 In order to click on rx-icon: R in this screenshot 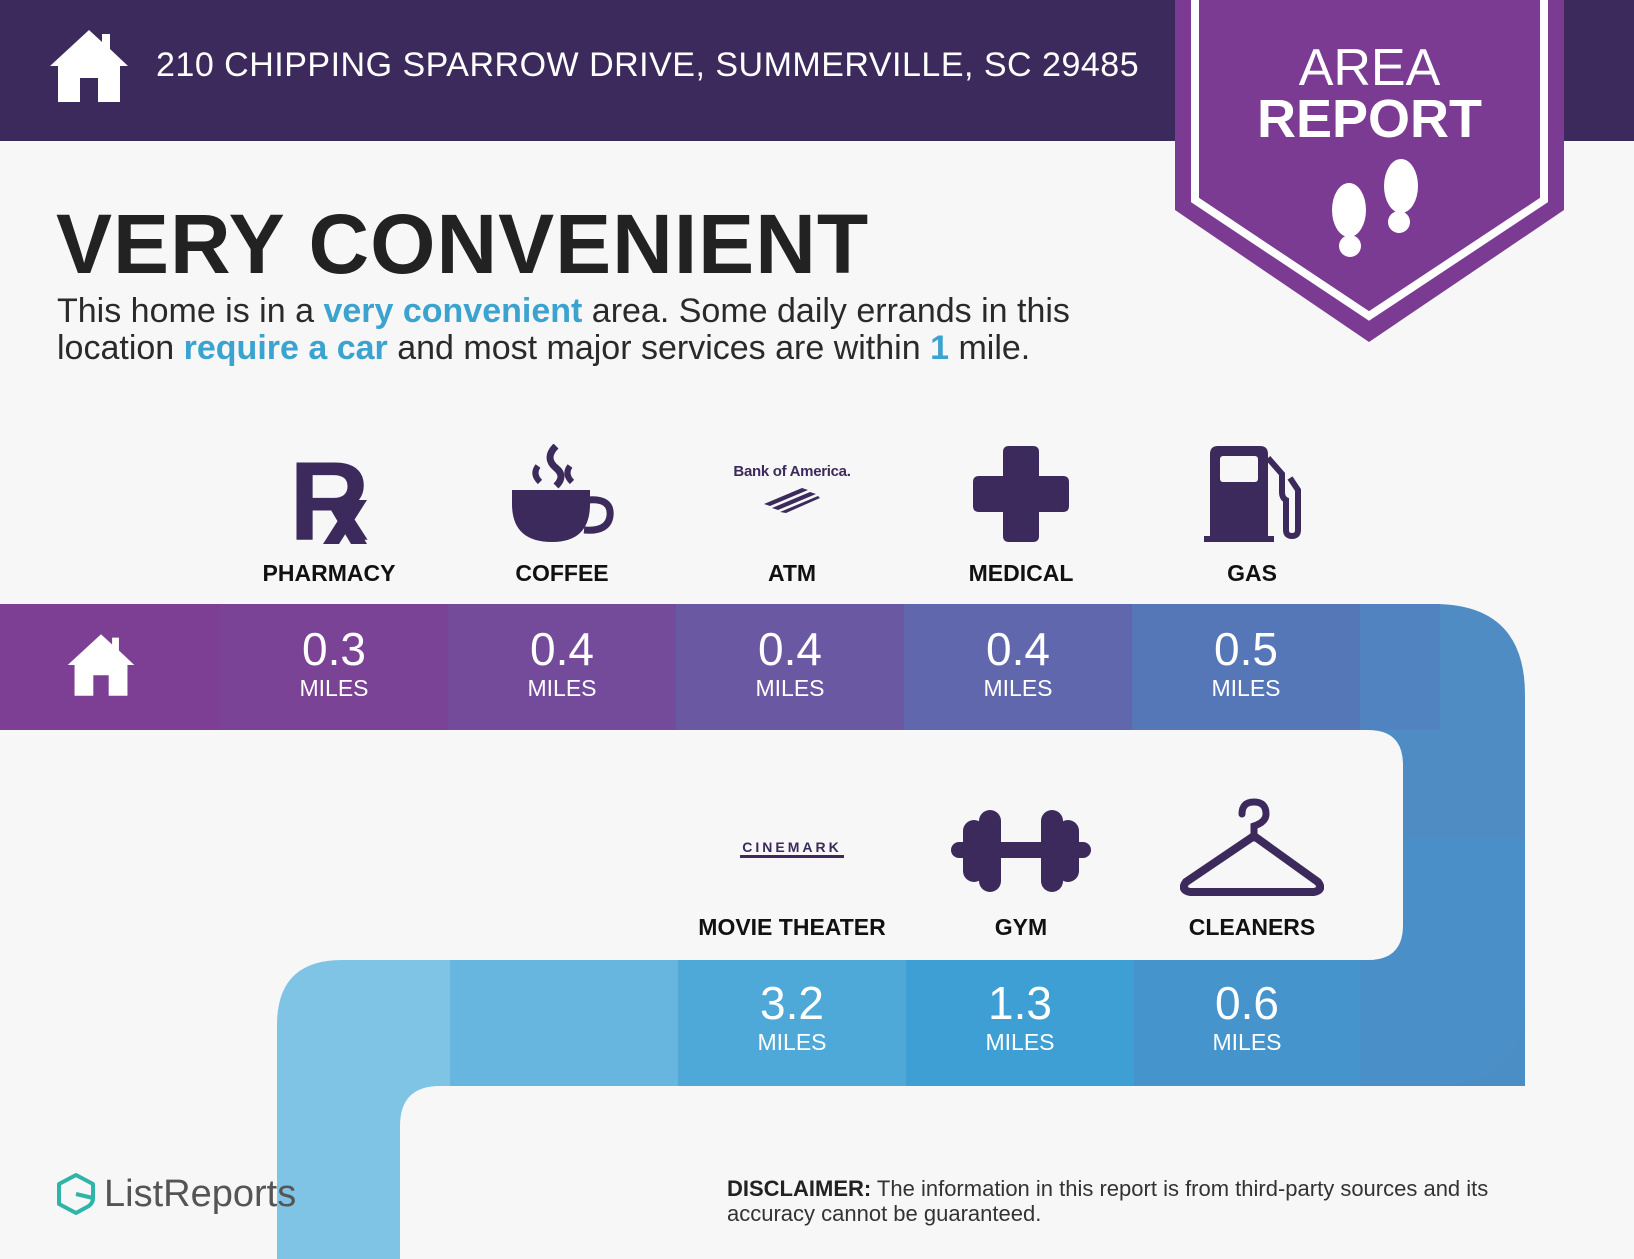, I will do `click(329, 494)`.